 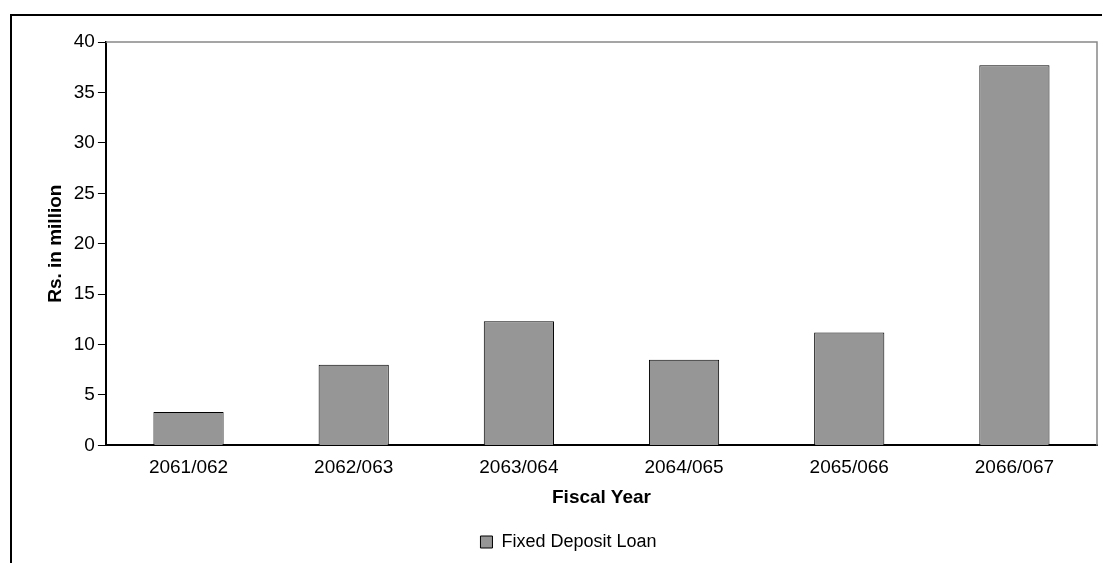 I want to click on y-tick-label: 30, so click(x=84, y=142).